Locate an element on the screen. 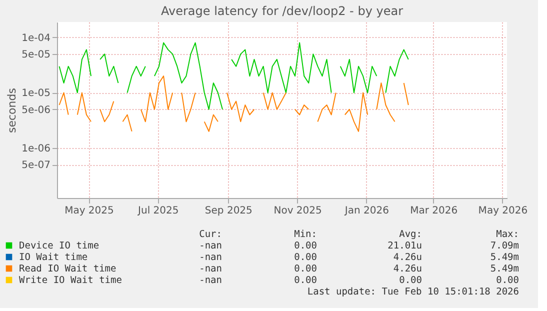 This screenshot has width=547, height=311. x-tick-label: Mar 2026 is located at coordinates (434, 211).